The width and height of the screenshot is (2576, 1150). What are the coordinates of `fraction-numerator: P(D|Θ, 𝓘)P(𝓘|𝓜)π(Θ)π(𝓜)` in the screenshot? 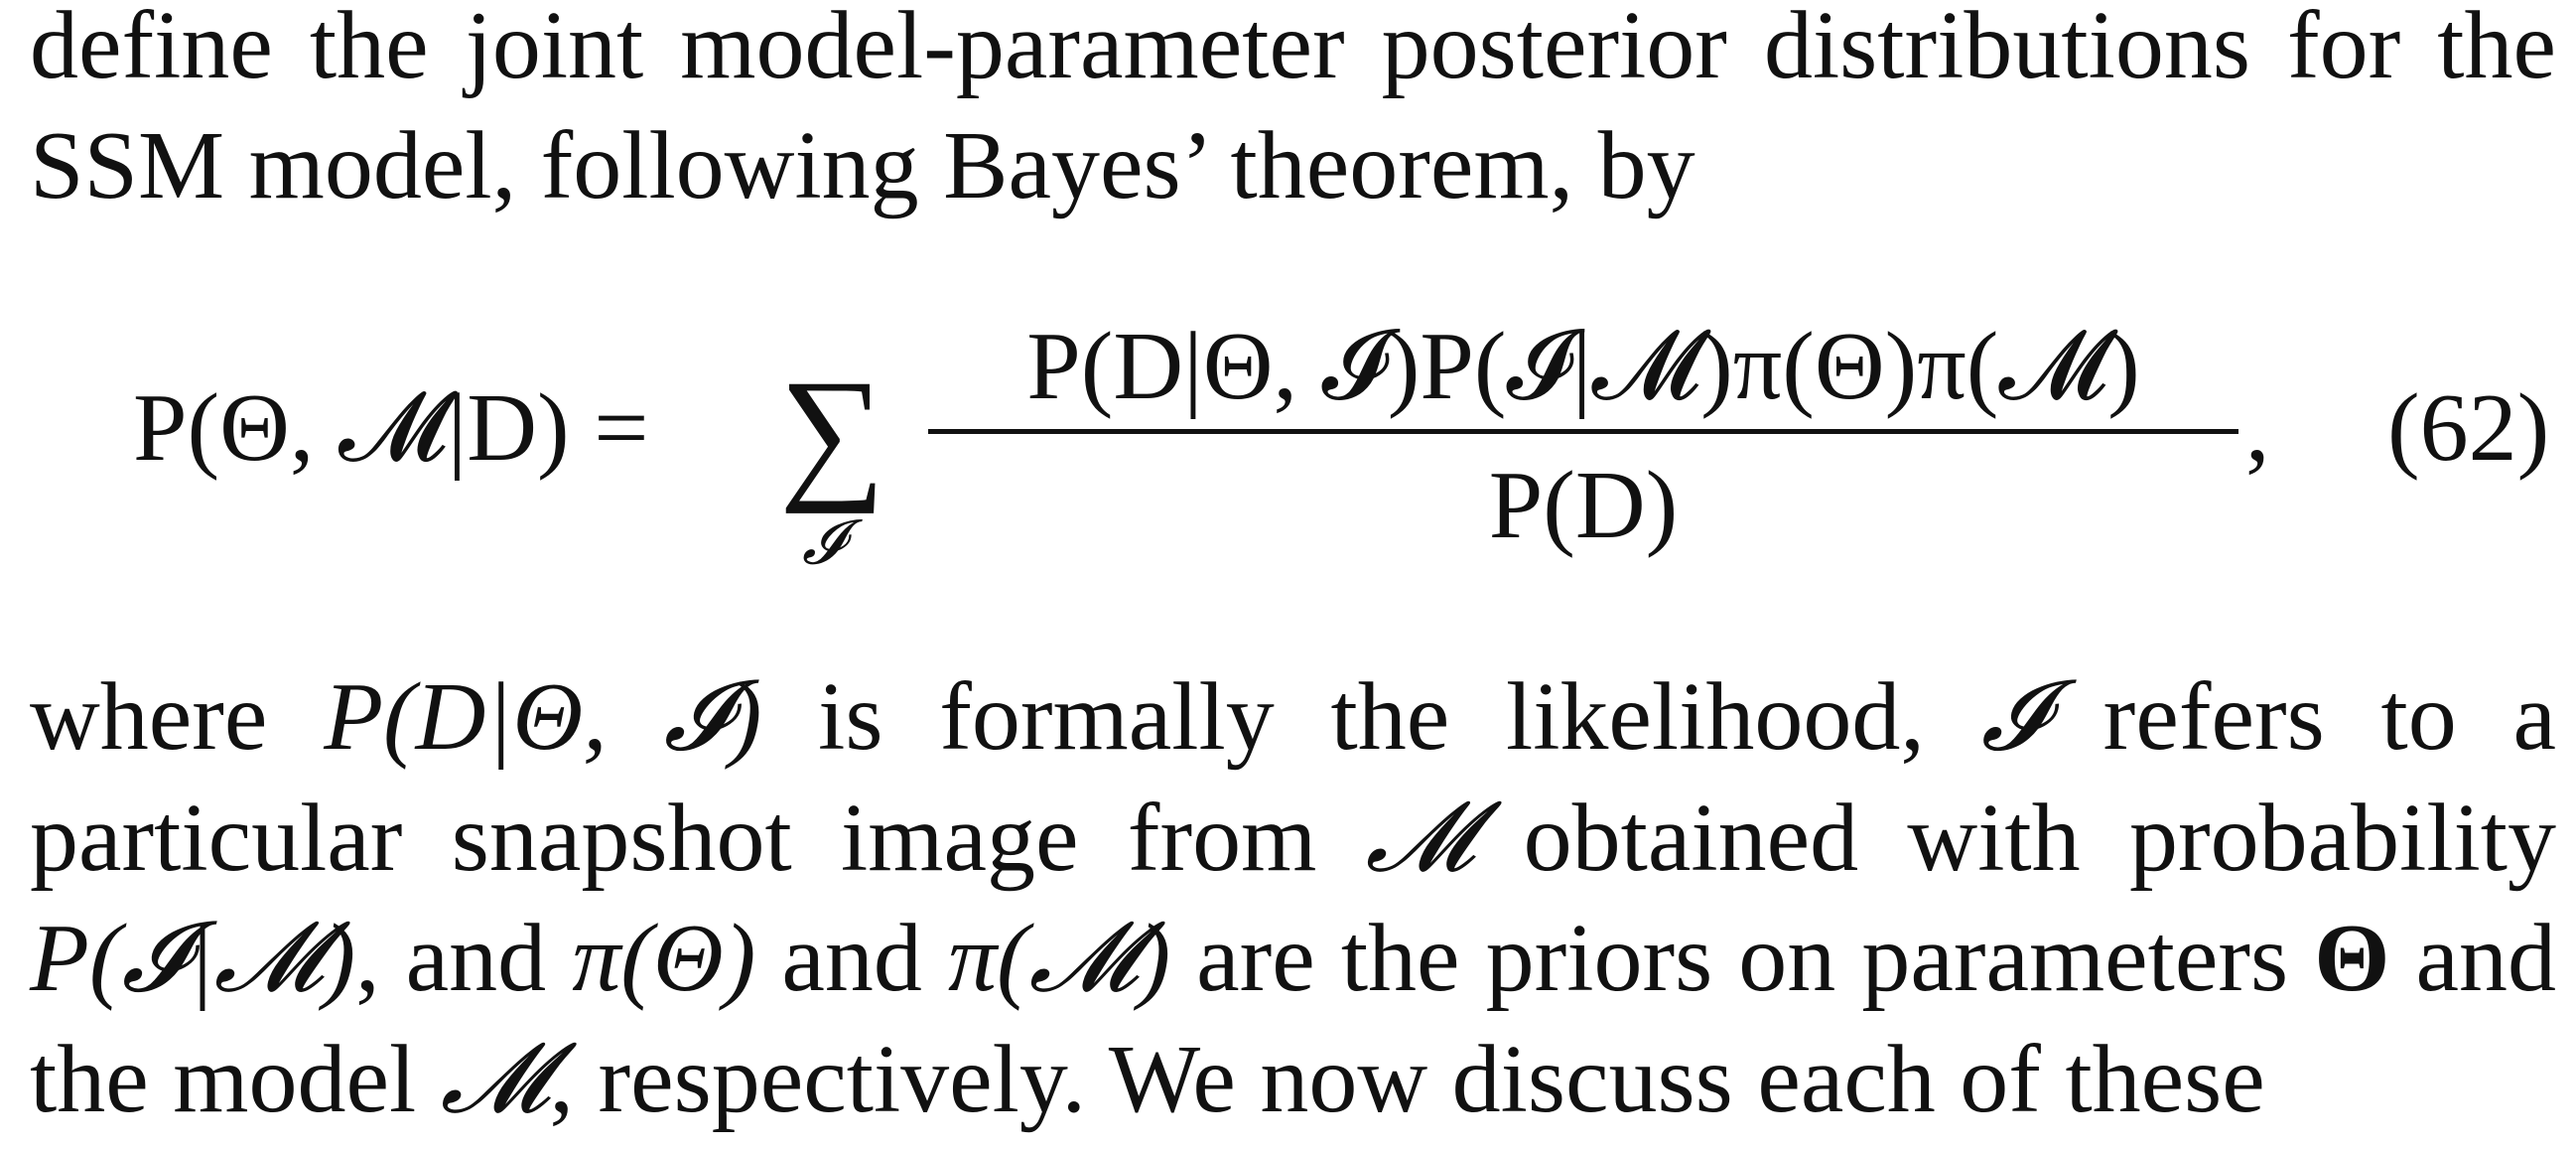 It's located at (1583, 366).